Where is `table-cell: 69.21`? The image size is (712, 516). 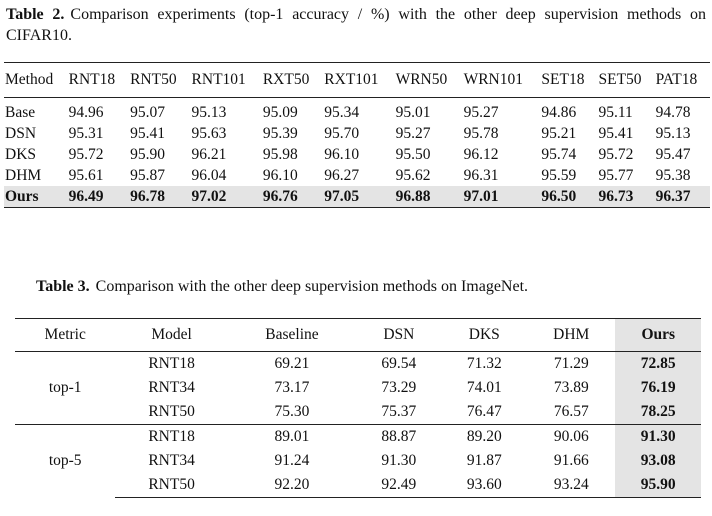 table-cell: 69.21 is located at coordinates (292, 363).